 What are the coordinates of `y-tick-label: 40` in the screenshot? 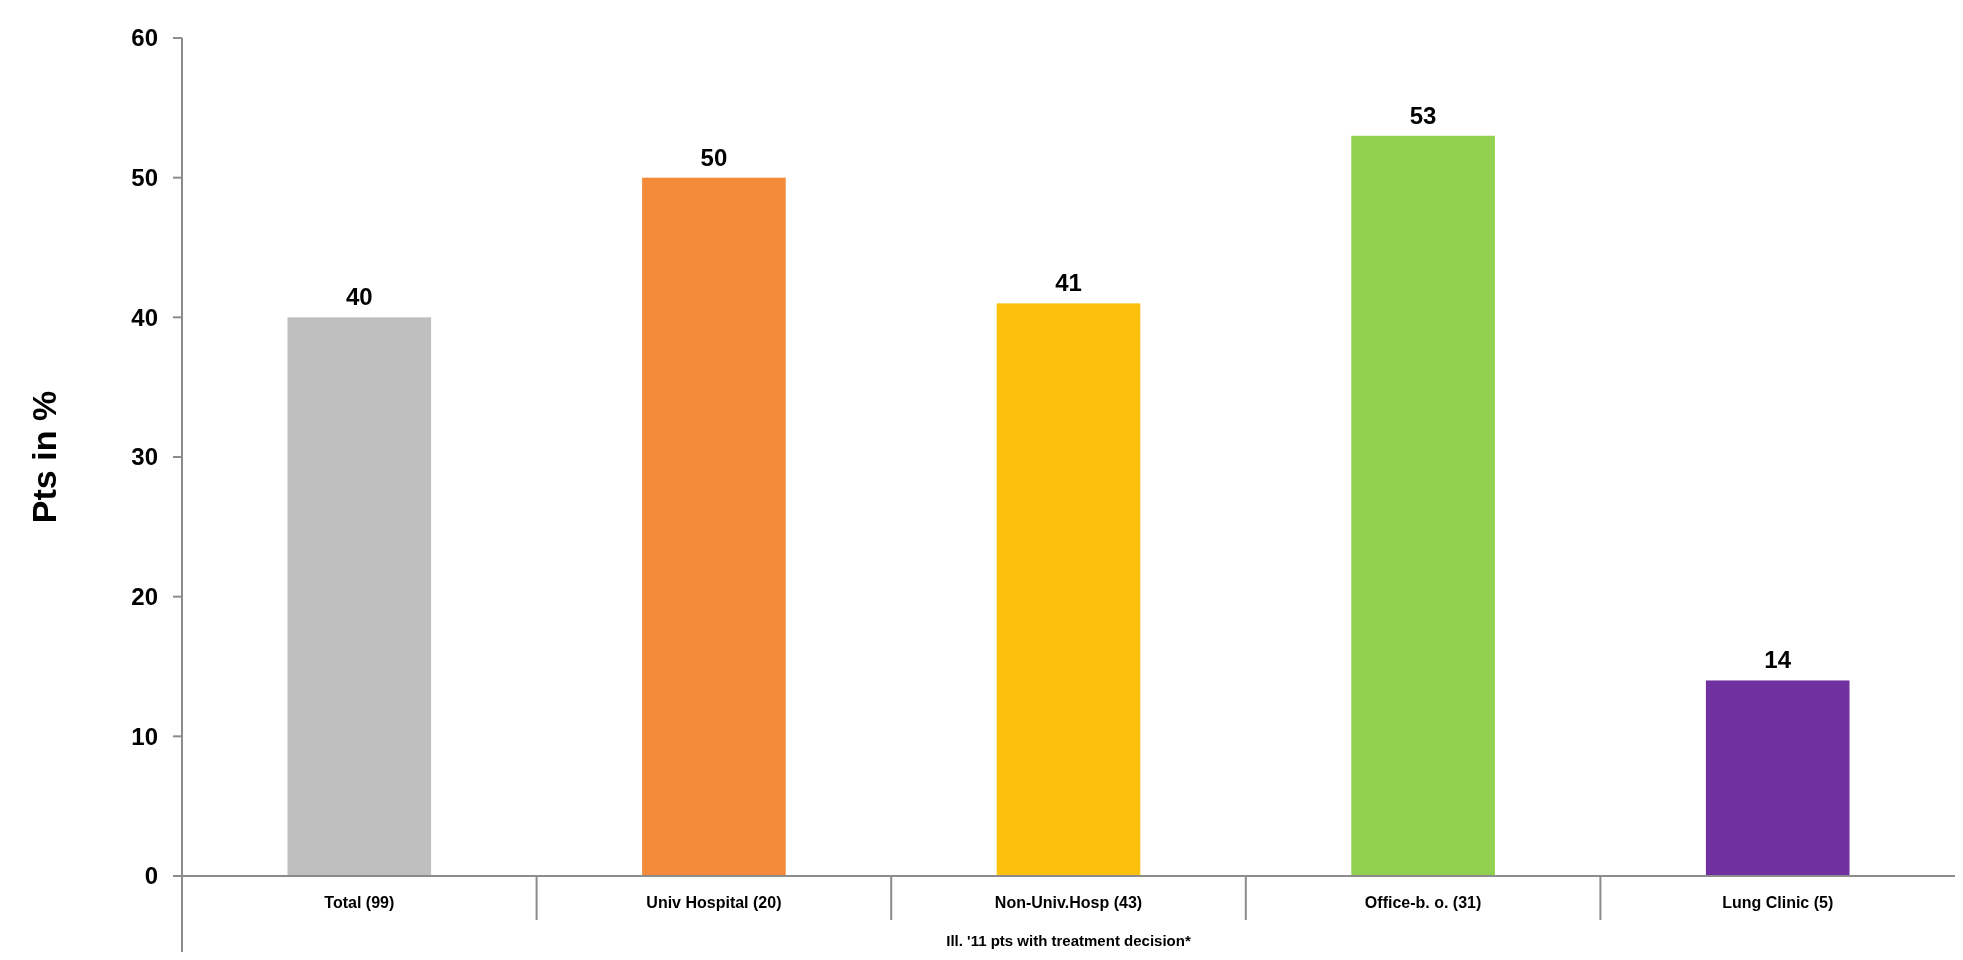 It's located at (144, 317).